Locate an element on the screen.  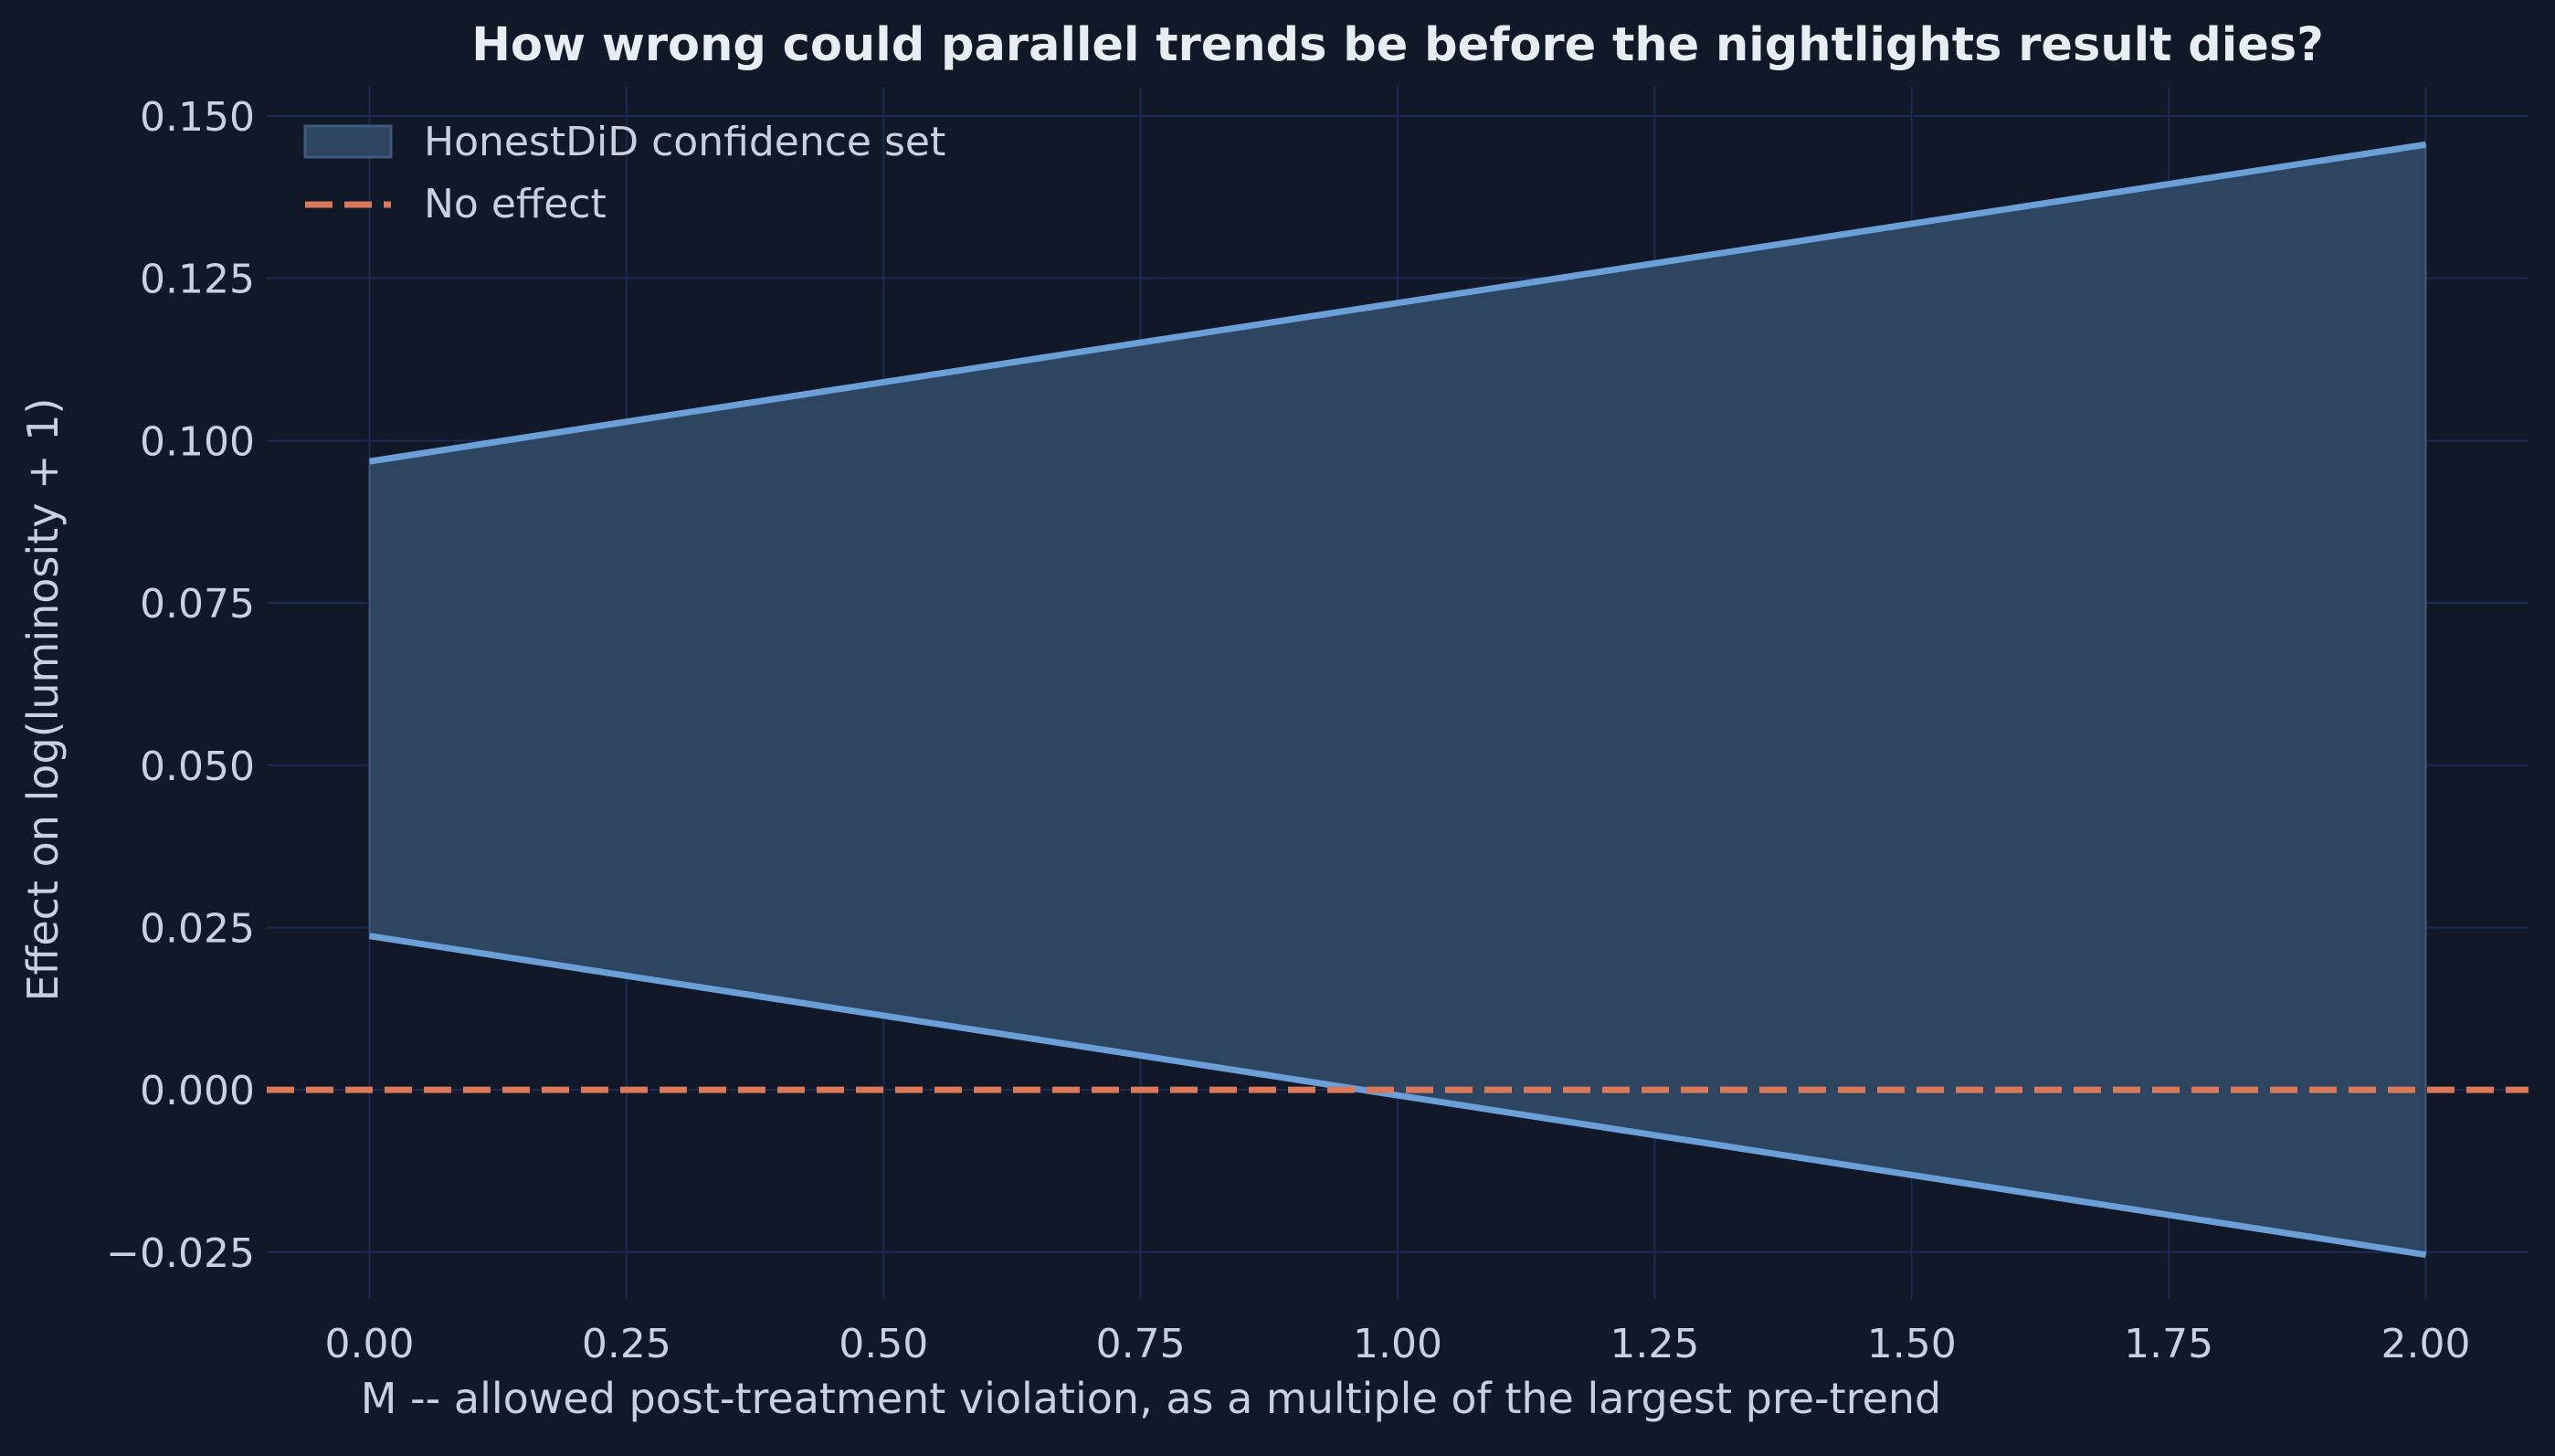
x-tick-label: 0.25 is located at coordinates (626, 1344).